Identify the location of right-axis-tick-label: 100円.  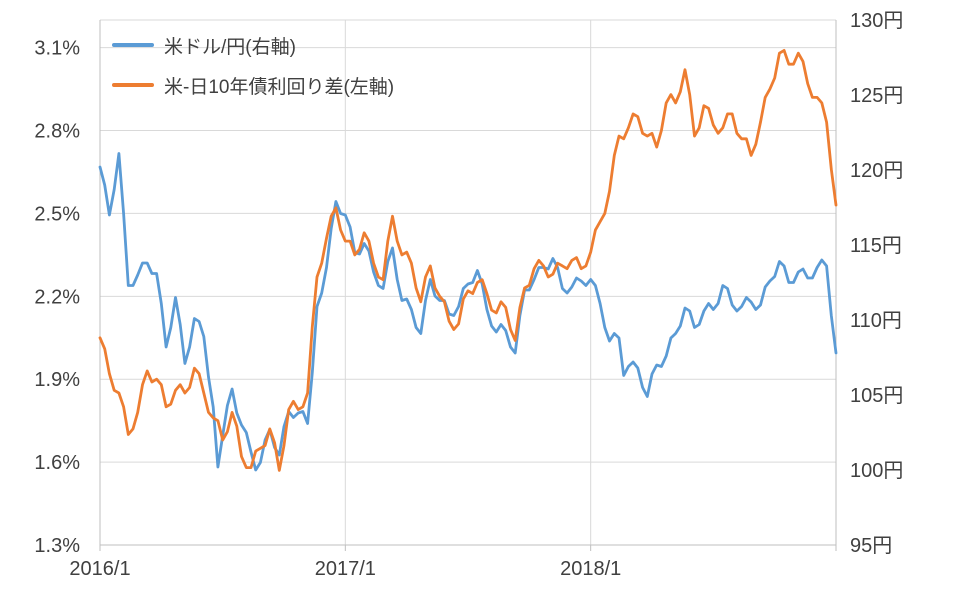
(876, 471).